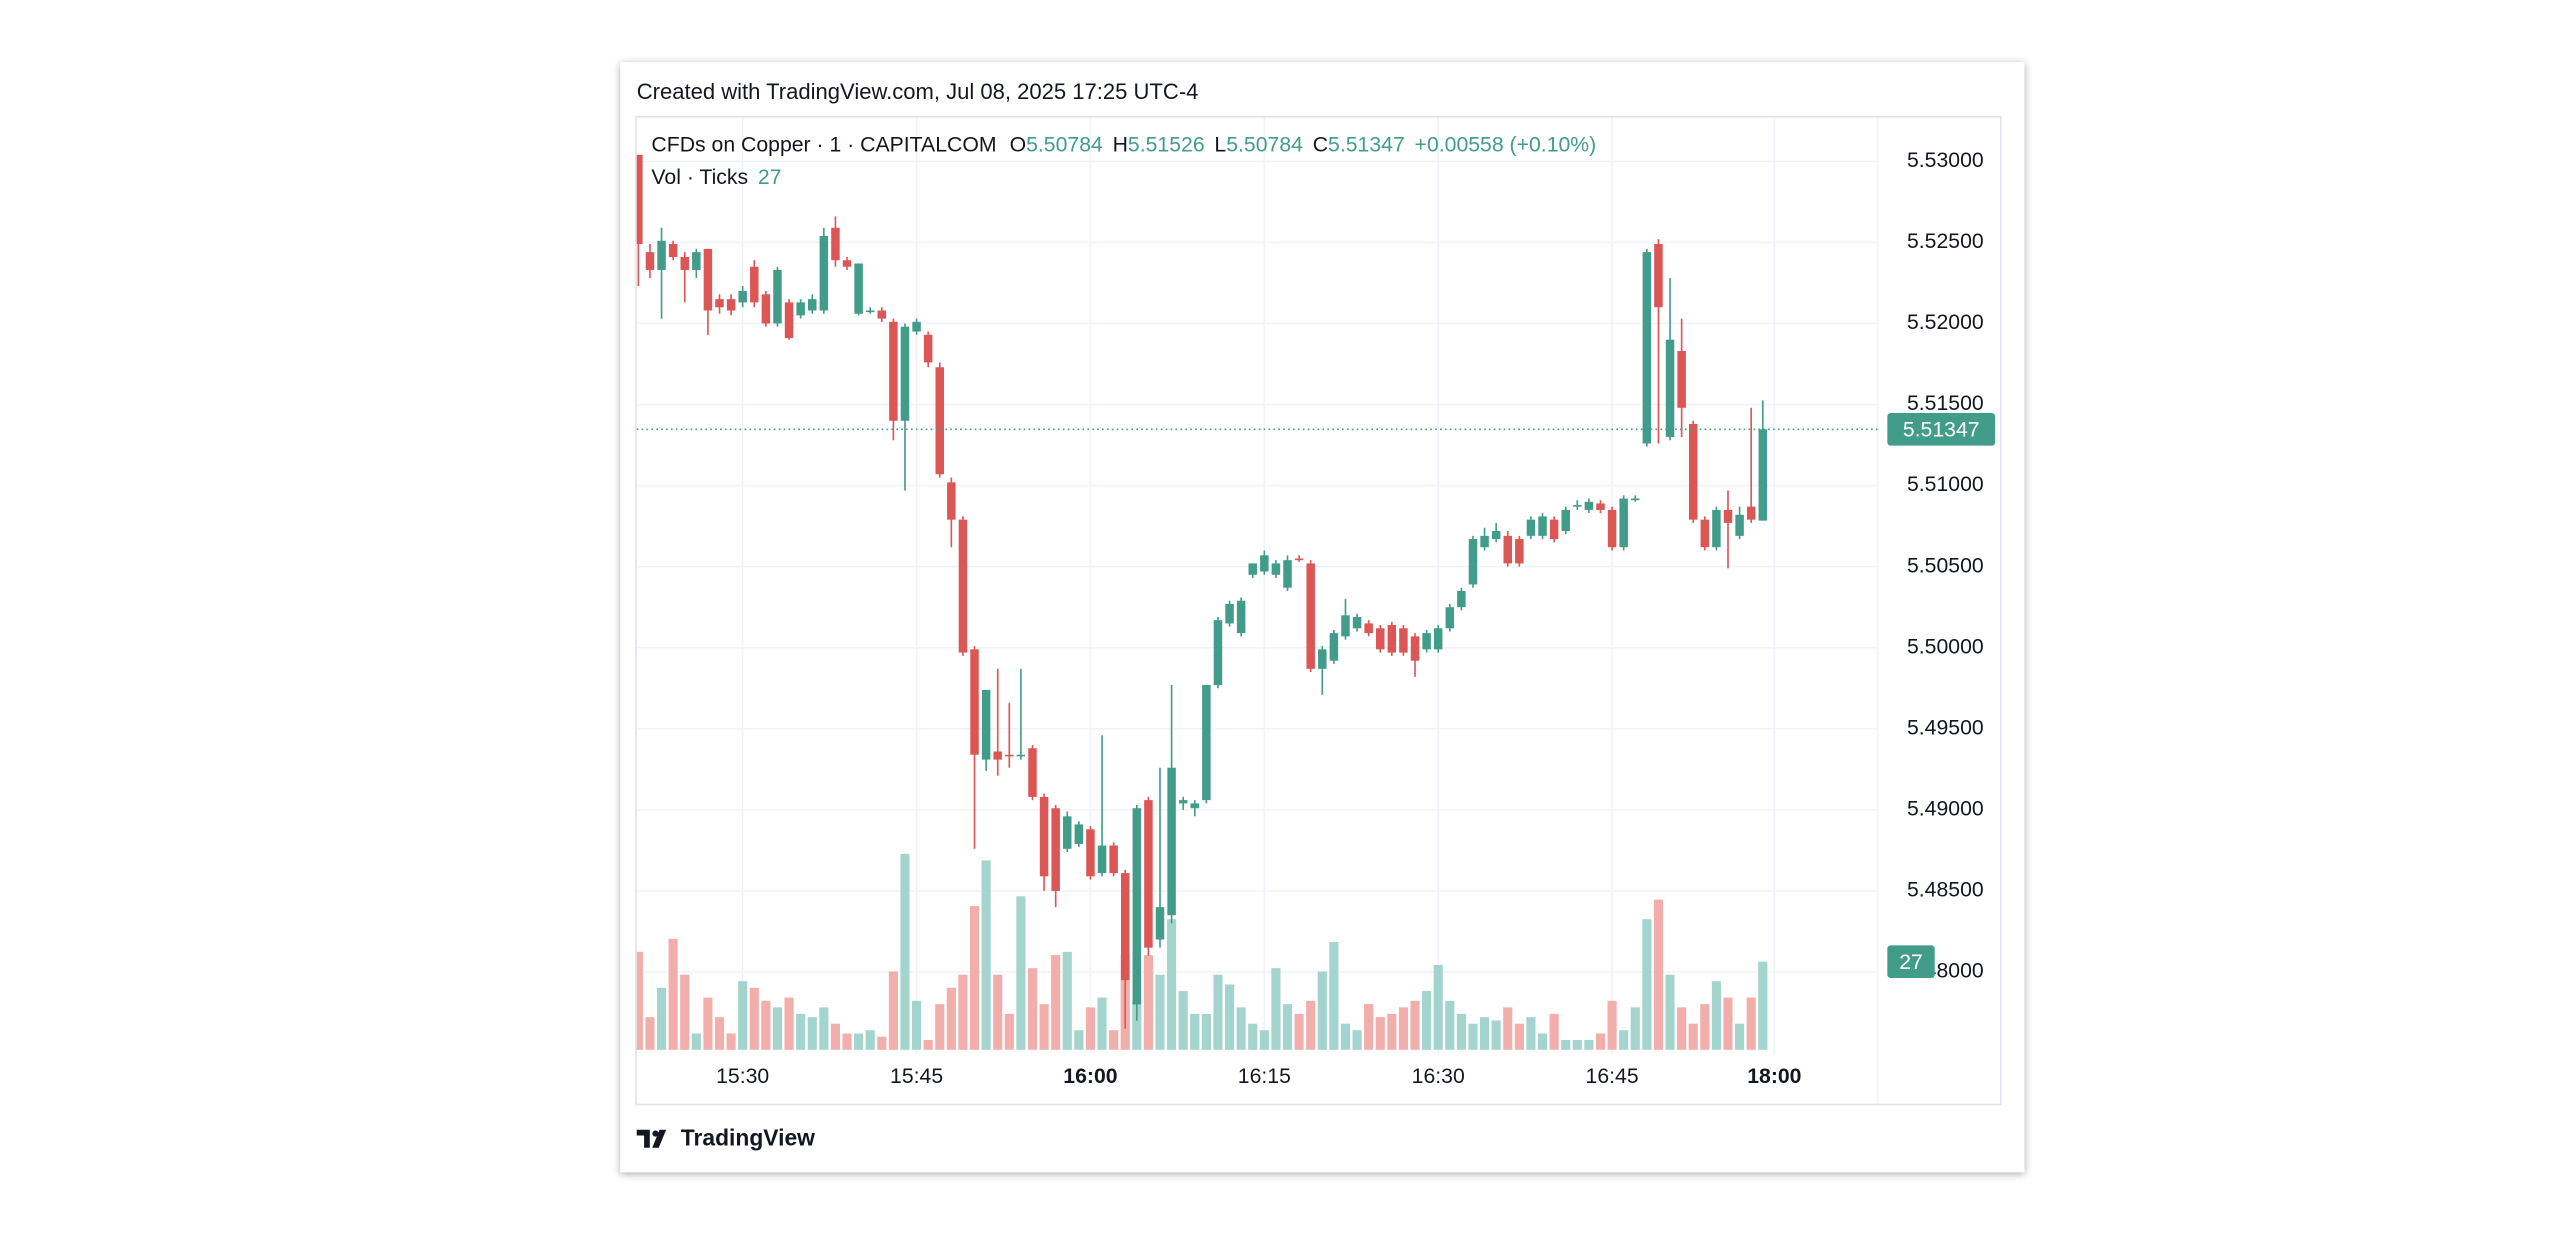  Describe the element at coordinates (1220, 144) in the screenshot. I see `ohlc-label: L` at that location.